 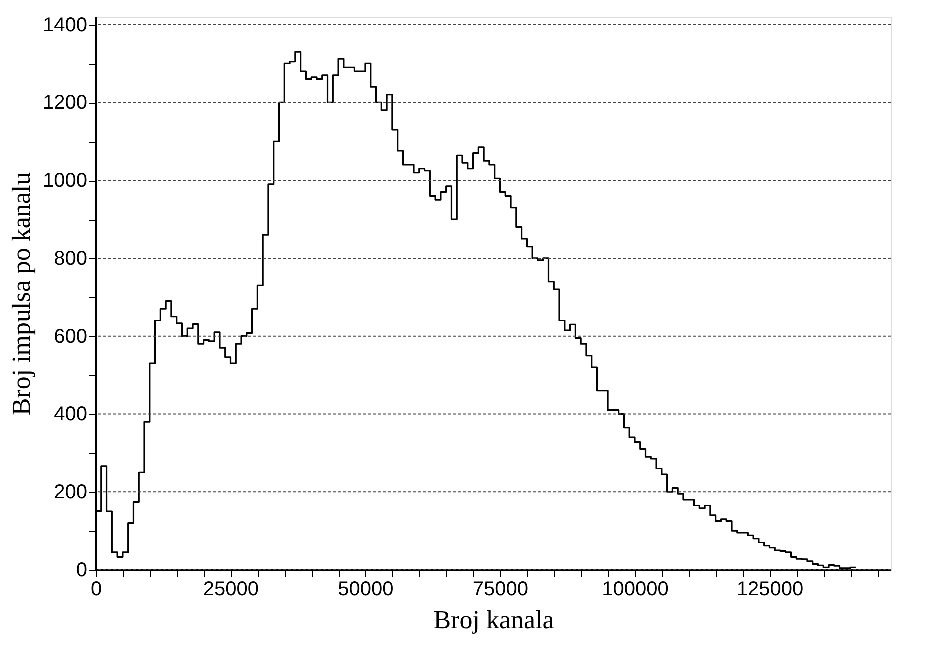 I want to click on x-tick-label: 75000, so click(x=500, y=589).